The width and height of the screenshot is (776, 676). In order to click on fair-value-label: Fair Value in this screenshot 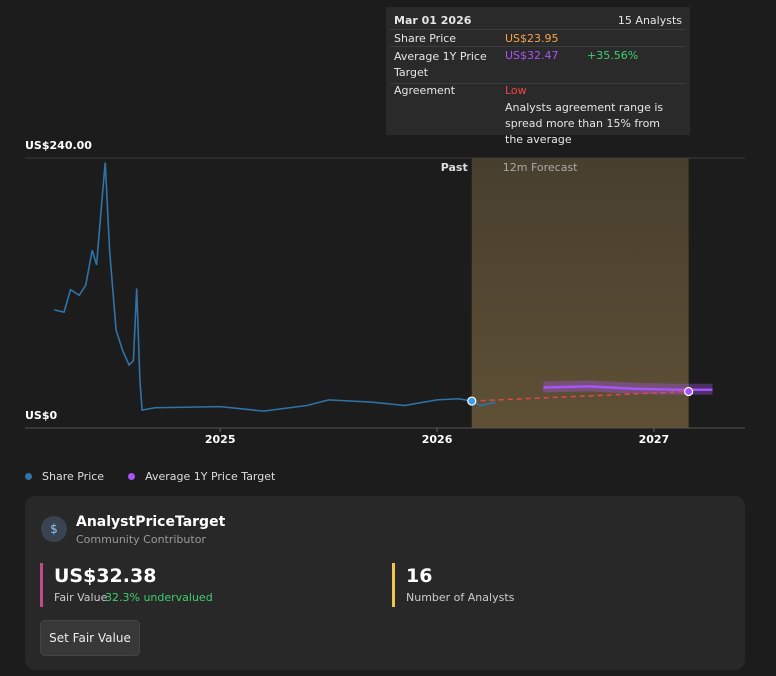, I will do `click(81, 597)`.